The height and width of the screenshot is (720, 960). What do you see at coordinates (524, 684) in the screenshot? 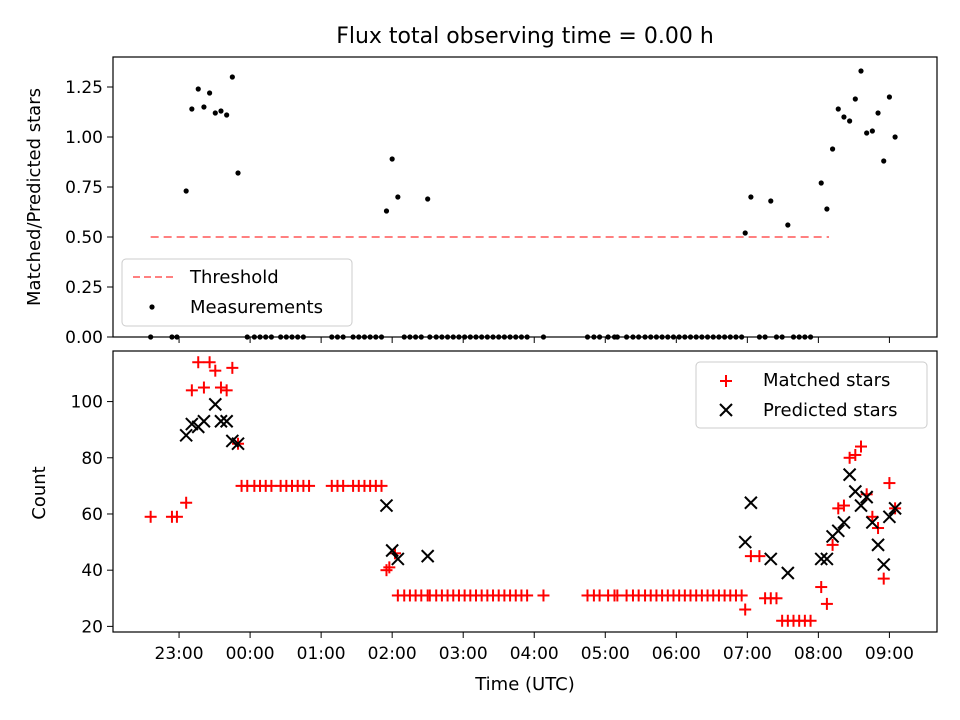
I see `x-axis-label: Time (UTC)` at bounding box center [524, 684].